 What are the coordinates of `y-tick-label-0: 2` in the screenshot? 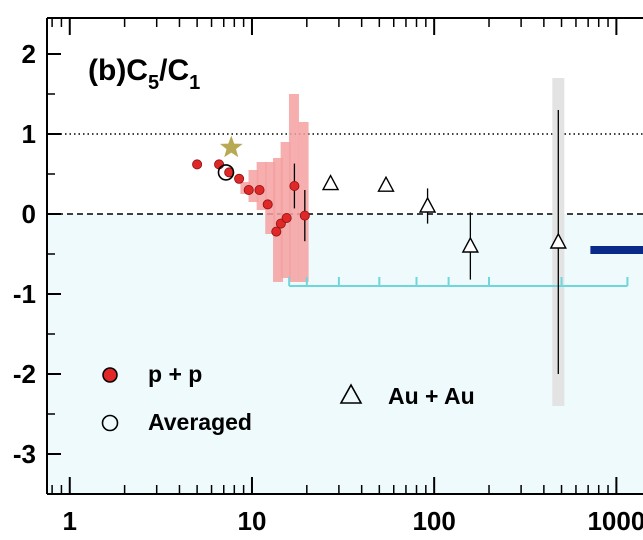 It's located at (29, 54).